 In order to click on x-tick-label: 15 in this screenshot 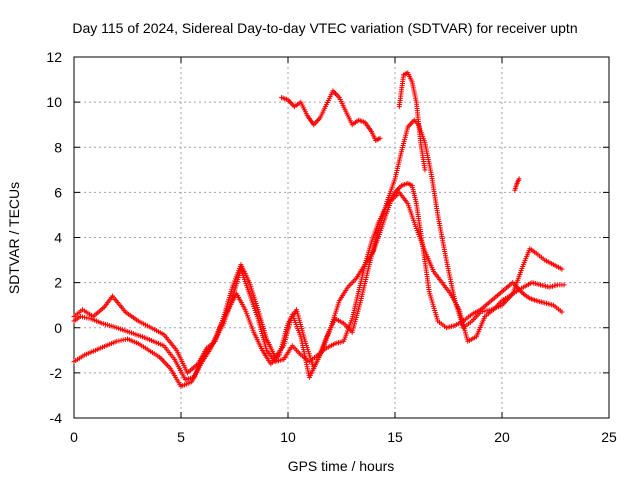, I will do `click(395, 437)`.